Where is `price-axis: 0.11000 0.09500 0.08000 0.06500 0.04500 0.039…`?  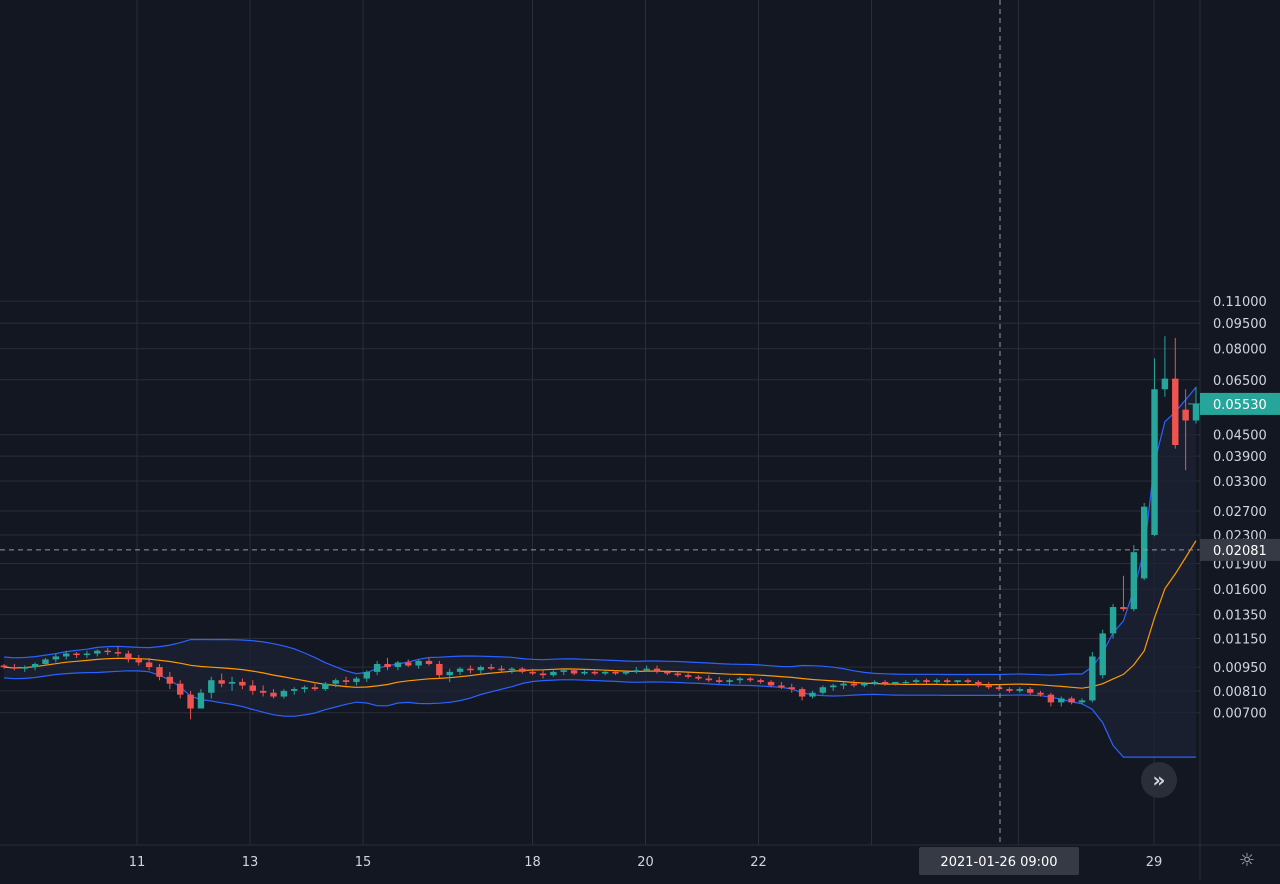
price-axis: 0.11000 0.09500 0.08000 0.06500 0.04500 0.039… is located at coordinates (1240, 508).